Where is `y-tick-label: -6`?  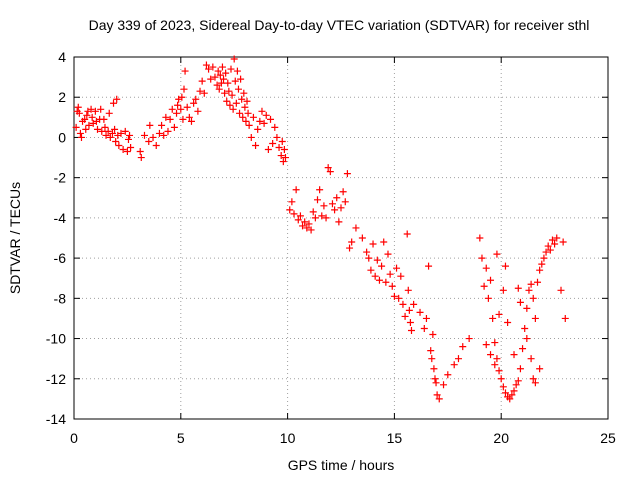
y-tick-label: -6 is located at coordinates (60, 258).